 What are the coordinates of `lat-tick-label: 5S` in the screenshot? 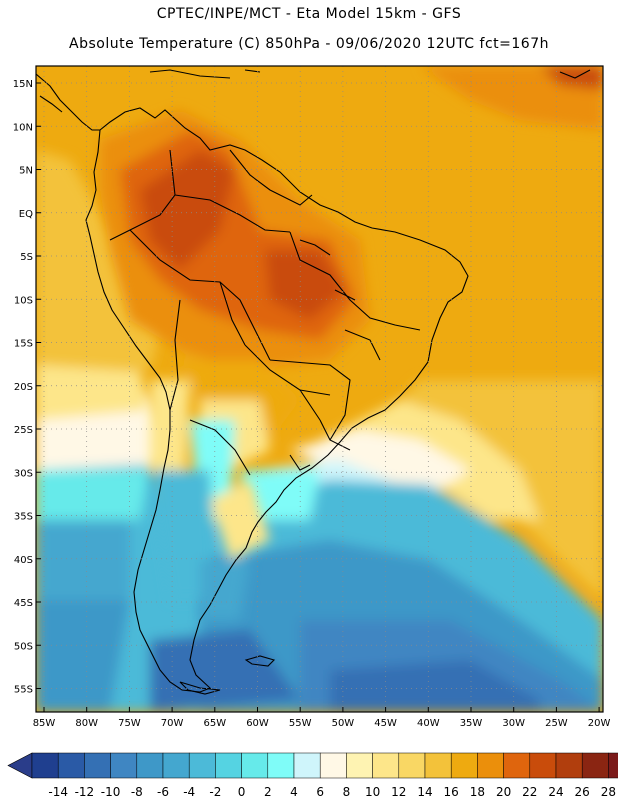 It's located at (26, 257).